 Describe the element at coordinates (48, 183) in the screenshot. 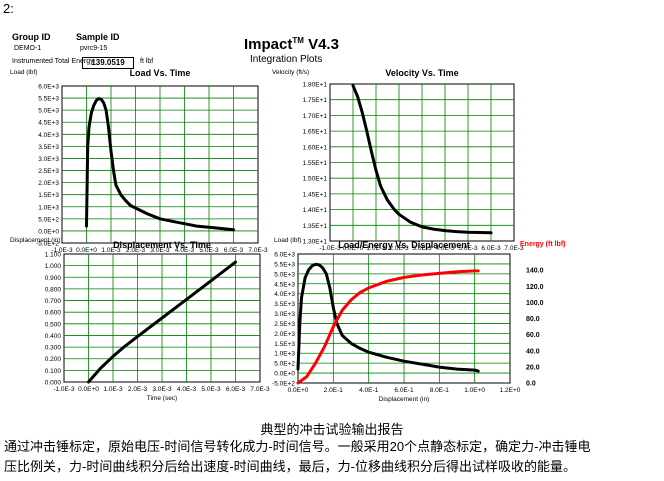

I see `chart1-y-tick-label: 2.0E+3` at that location.